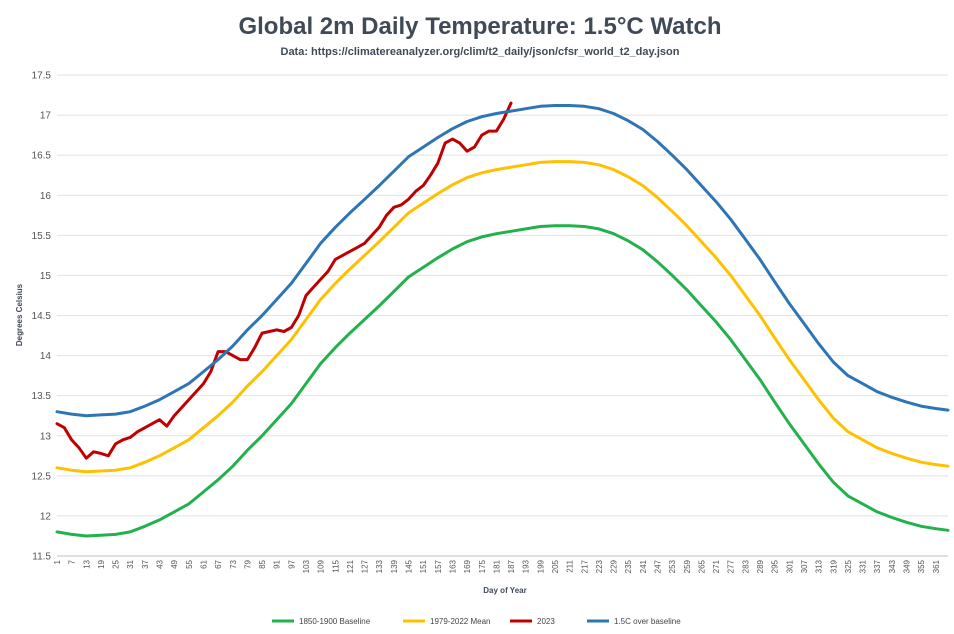 The height and width of the screenshot is (634, 954). I want to click on x-tick-label: 259, so click(687, 566).